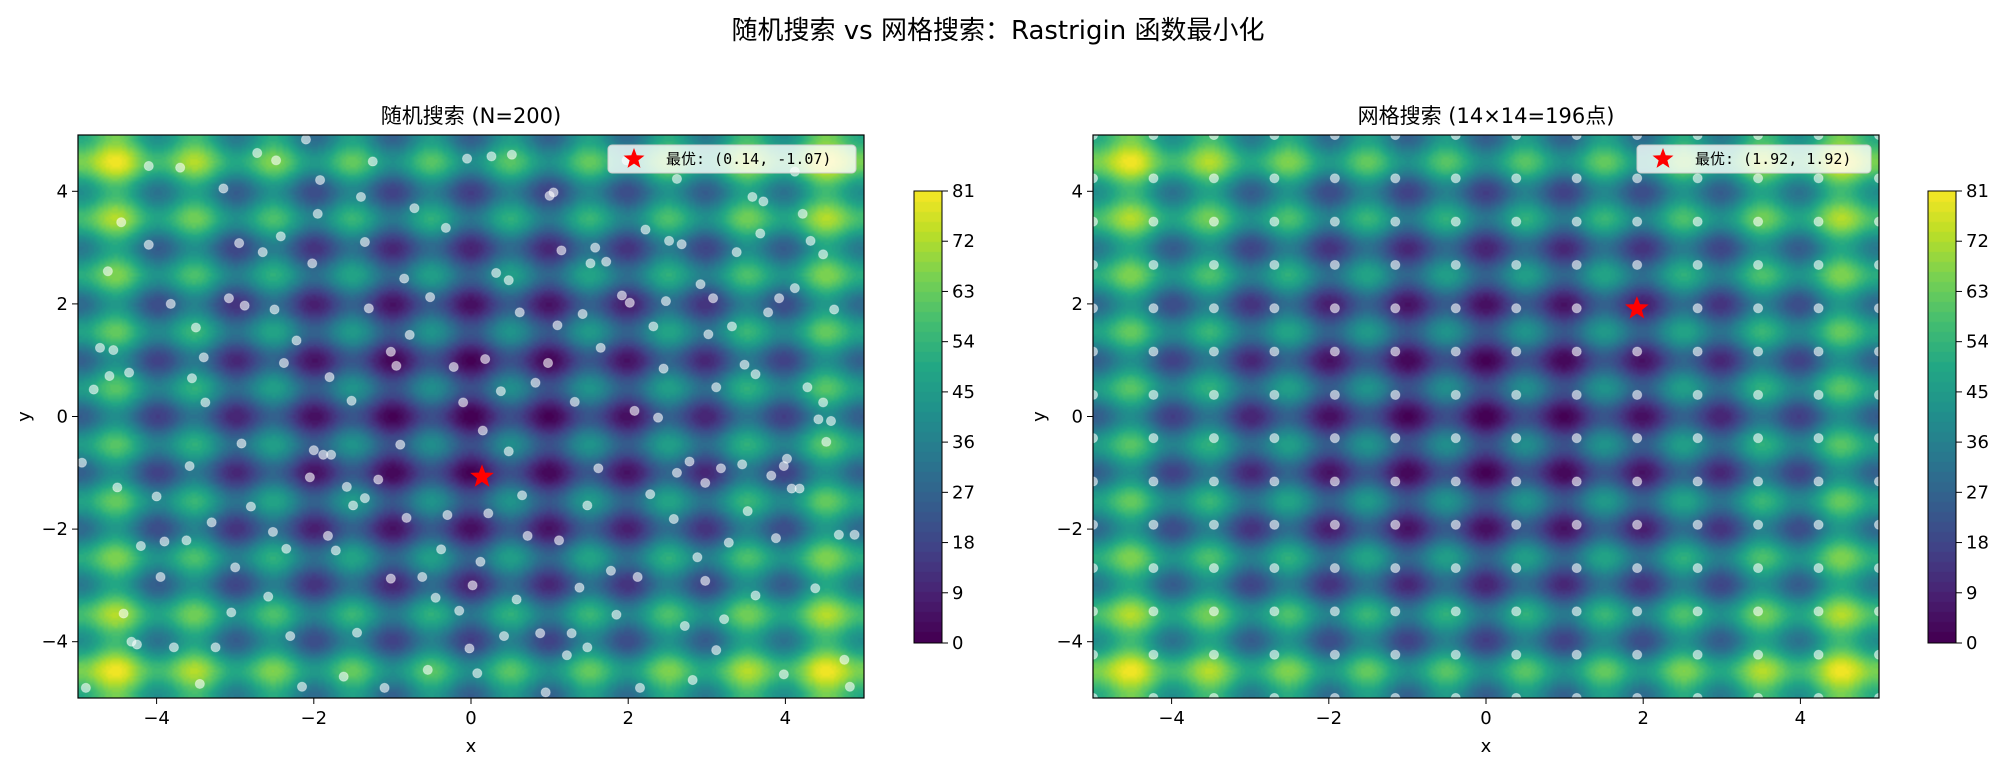 The width and height of the screenshot is (1996, 773). Describe the element at coordinates (963, 191) in the screenshot. I see `colorbar-tick-label: 81` at that location.